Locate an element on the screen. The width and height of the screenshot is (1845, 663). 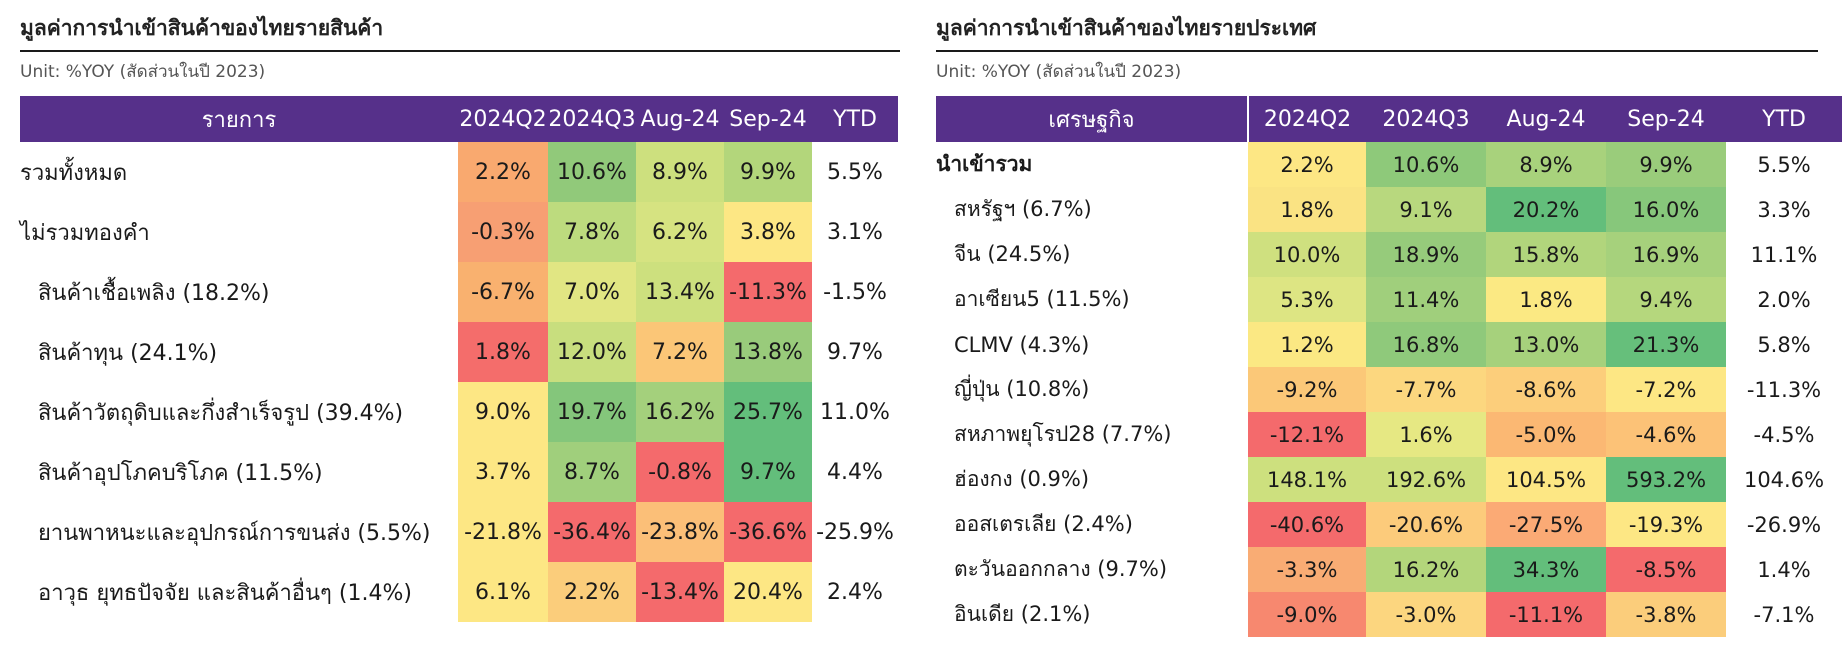
value-cell: 7.8% is located at coordinates (592, 232).